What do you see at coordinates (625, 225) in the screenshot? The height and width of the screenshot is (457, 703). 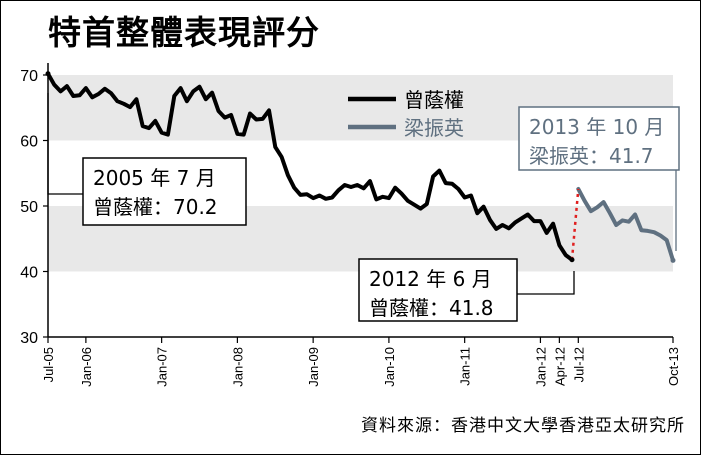 I see `series-line-leung` at bounding box center [625, 225].